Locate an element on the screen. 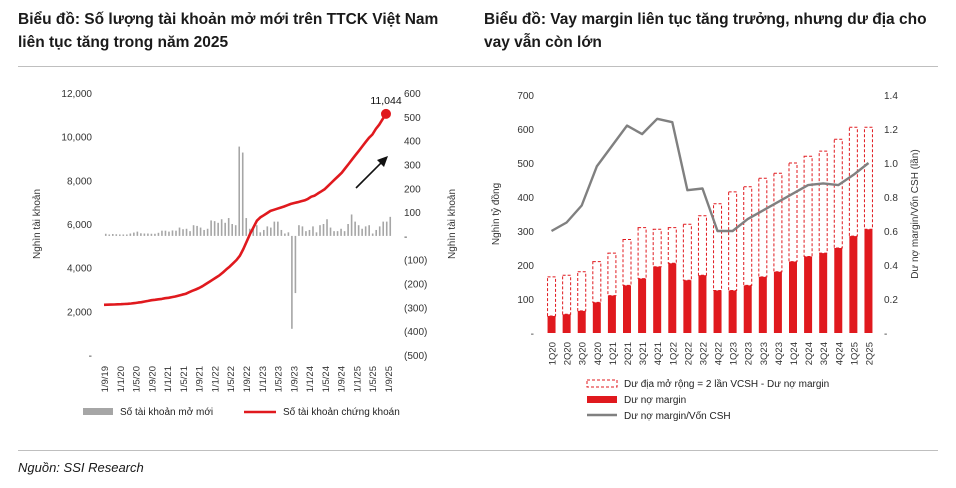 The width and height of the screenshot is (956, 488). right-y-tick: (100) is located at coordinates (415, 261).